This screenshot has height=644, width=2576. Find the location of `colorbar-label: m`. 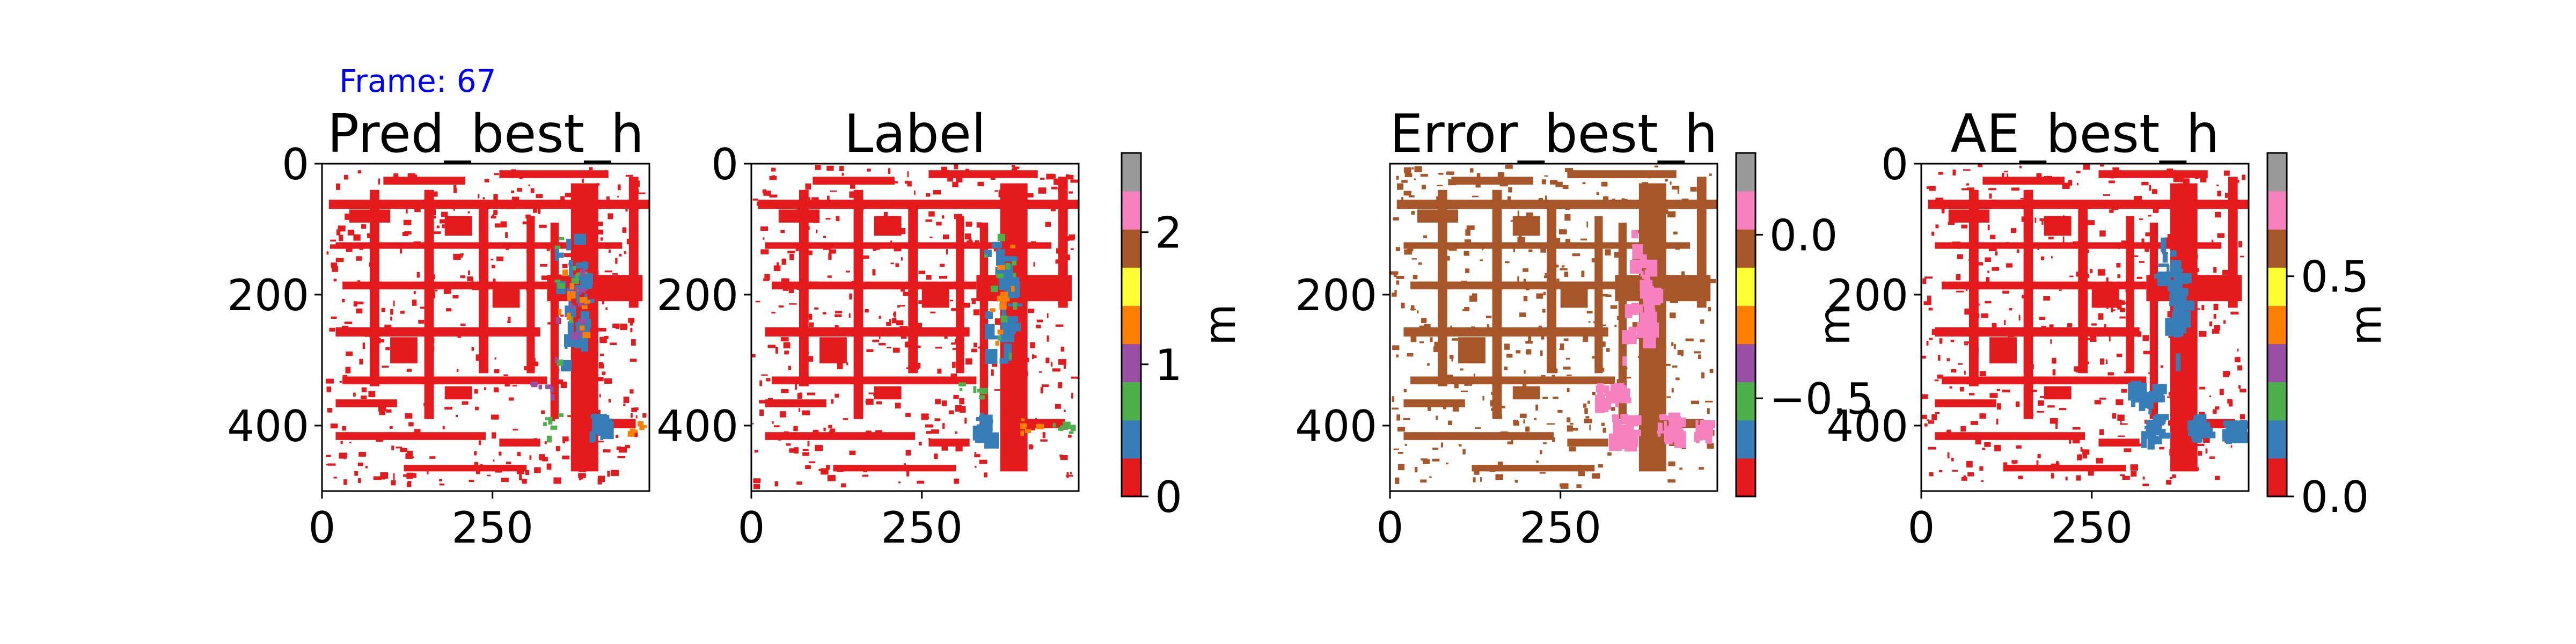

colorbar-label: m is located at coordinates (1835, 325).